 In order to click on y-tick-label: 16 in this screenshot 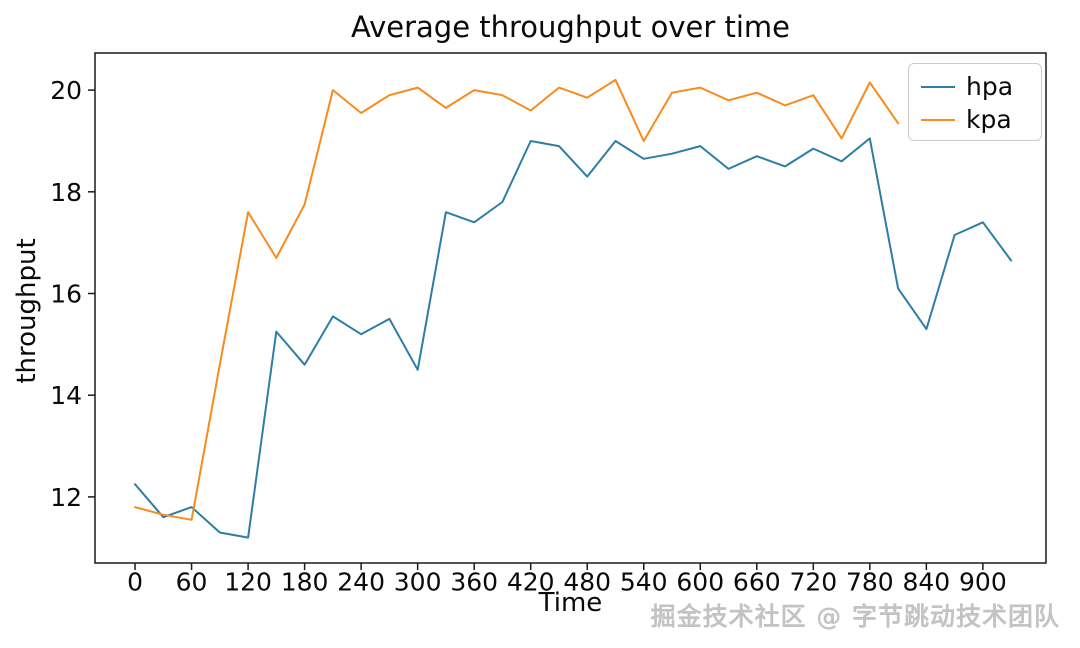, I will do `click(66, 294)`.